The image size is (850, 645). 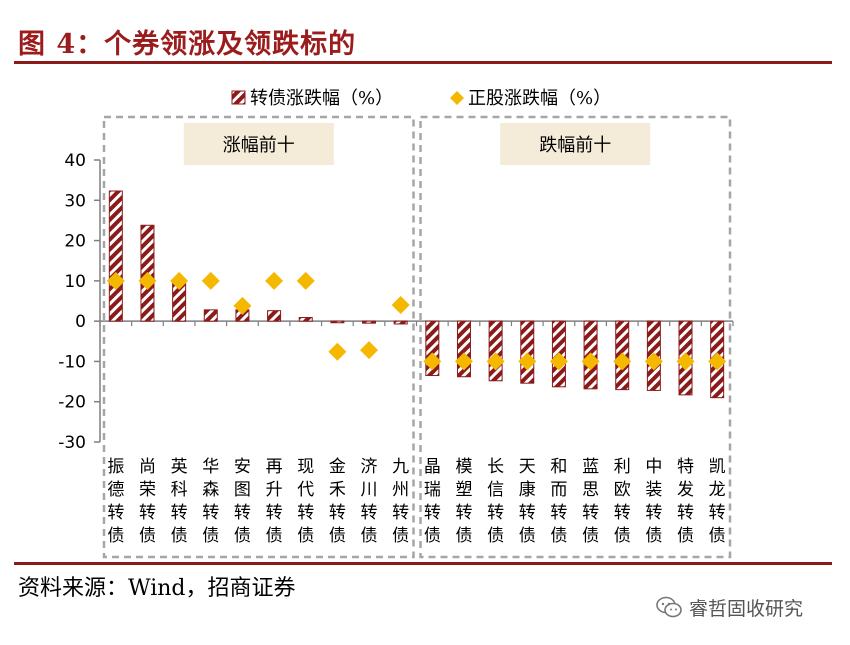 I want to click on category-label: 天康转债, so click(x=527, y=501).